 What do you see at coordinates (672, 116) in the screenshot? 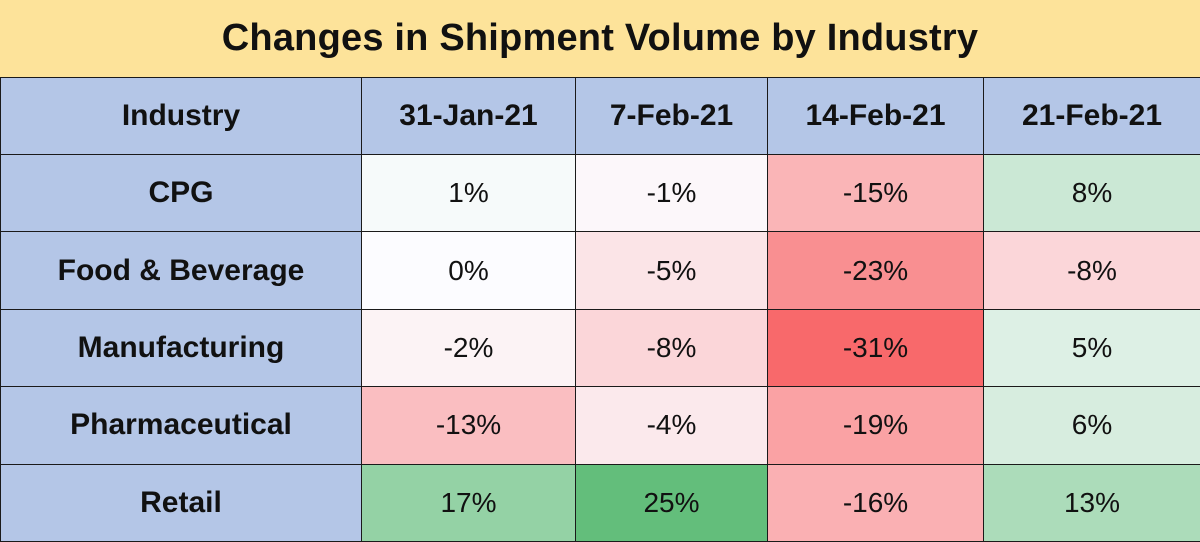
I see `header-date: 7-Feb-21` at bounding box center [672, 116].